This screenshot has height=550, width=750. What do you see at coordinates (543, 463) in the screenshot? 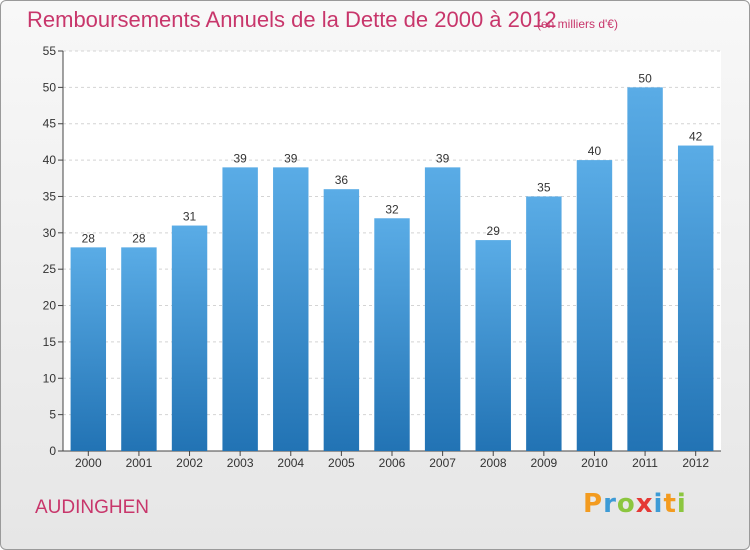
I see `x-tick-label: 2009` at bounding box center [543, 463].